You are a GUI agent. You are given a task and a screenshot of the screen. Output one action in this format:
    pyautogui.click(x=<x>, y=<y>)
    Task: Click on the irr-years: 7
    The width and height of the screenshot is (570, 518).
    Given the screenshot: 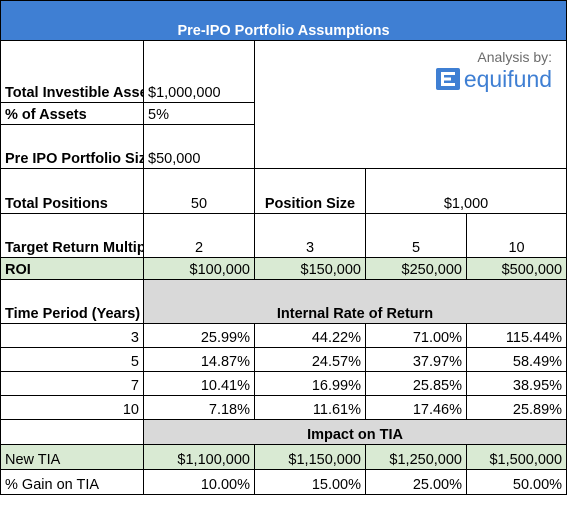 What is the action you would take?
    pyautogui.click(x=72, y=383)
    